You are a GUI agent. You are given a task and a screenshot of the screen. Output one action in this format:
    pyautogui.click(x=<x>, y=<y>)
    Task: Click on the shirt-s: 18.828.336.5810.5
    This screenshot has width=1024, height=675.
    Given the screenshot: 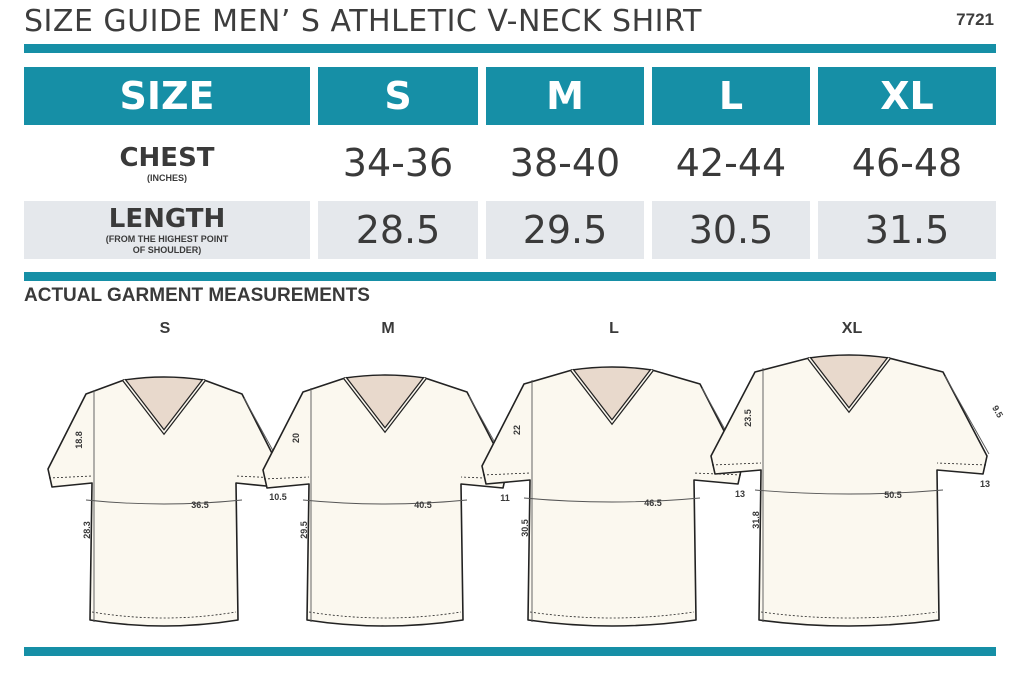 What is the action you would take?
    pyautogui.click(x=171, y=501)
    